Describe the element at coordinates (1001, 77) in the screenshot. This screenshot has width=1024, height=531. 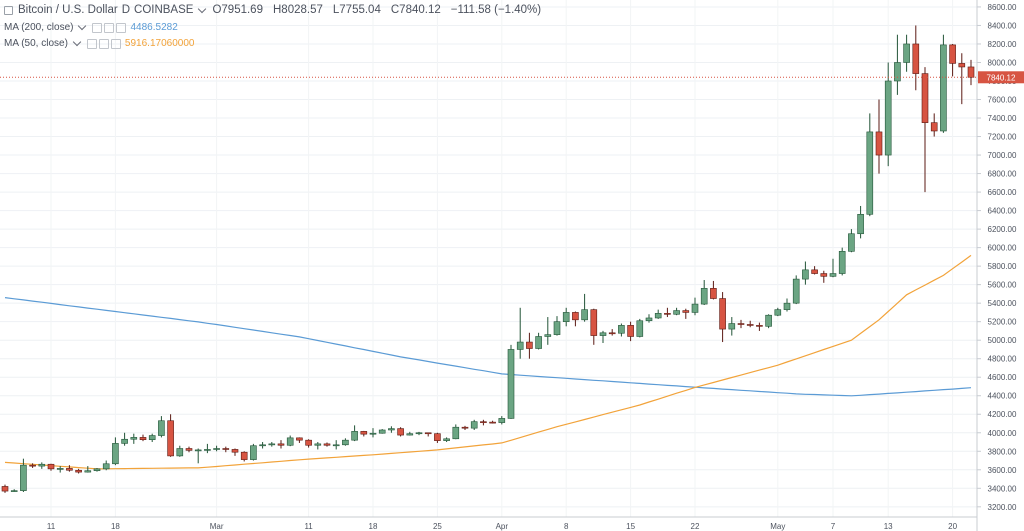
I see `current-price-box` at that location.